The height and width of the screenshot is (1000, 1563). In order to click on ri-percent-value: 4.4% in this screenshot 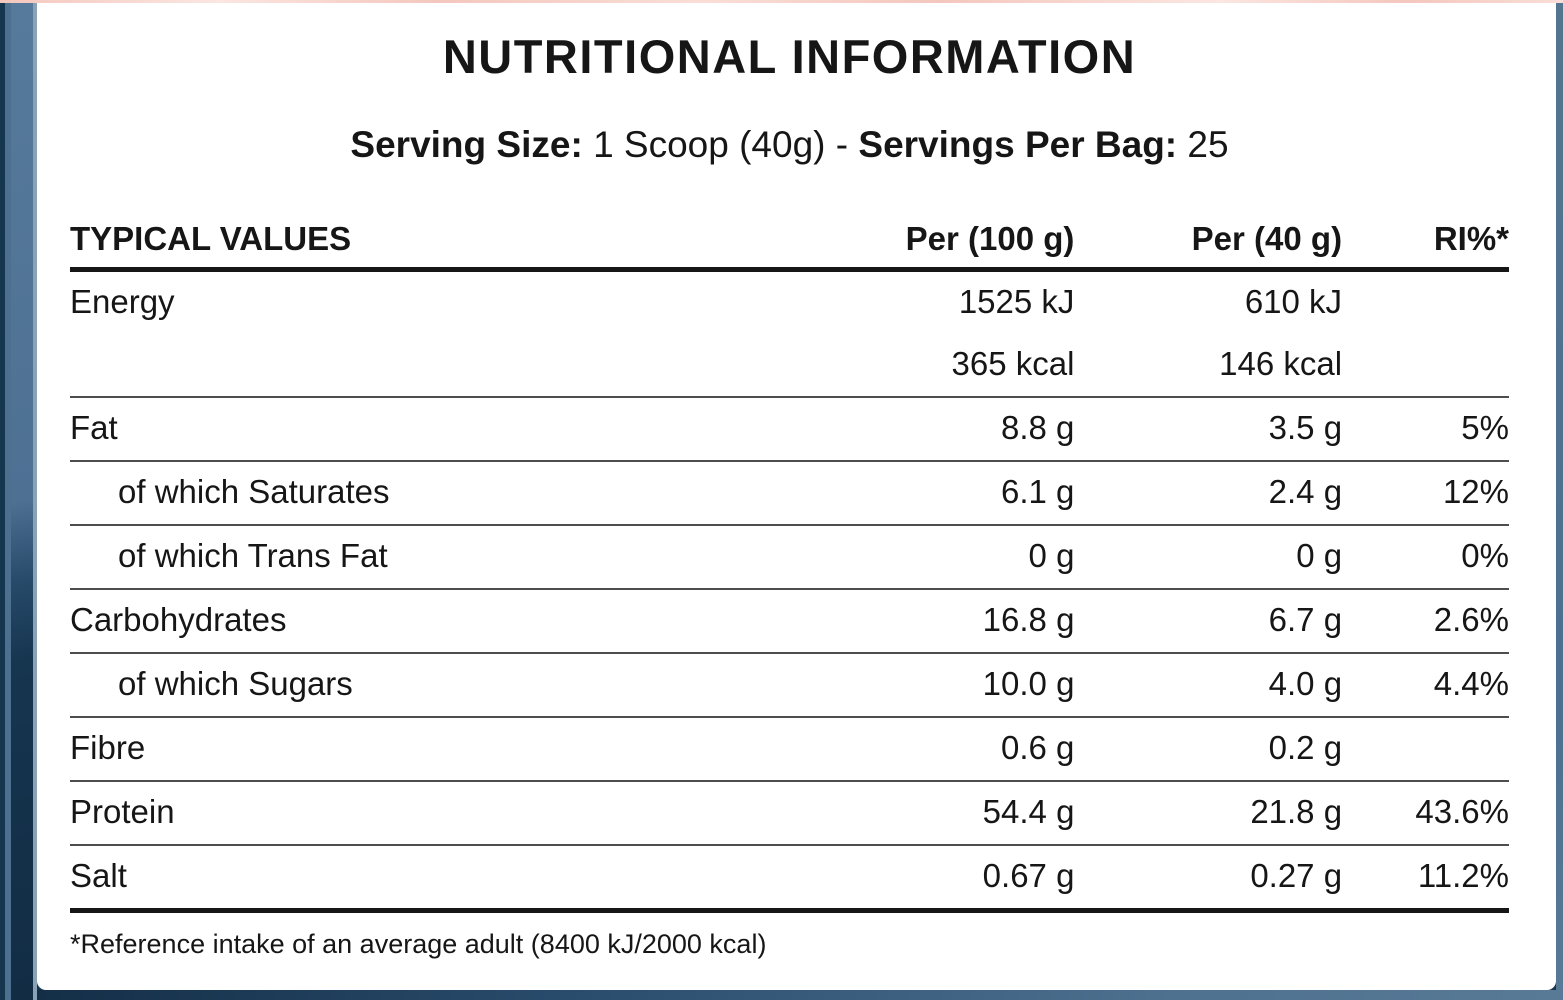, I will do `click(1471, 683)`.